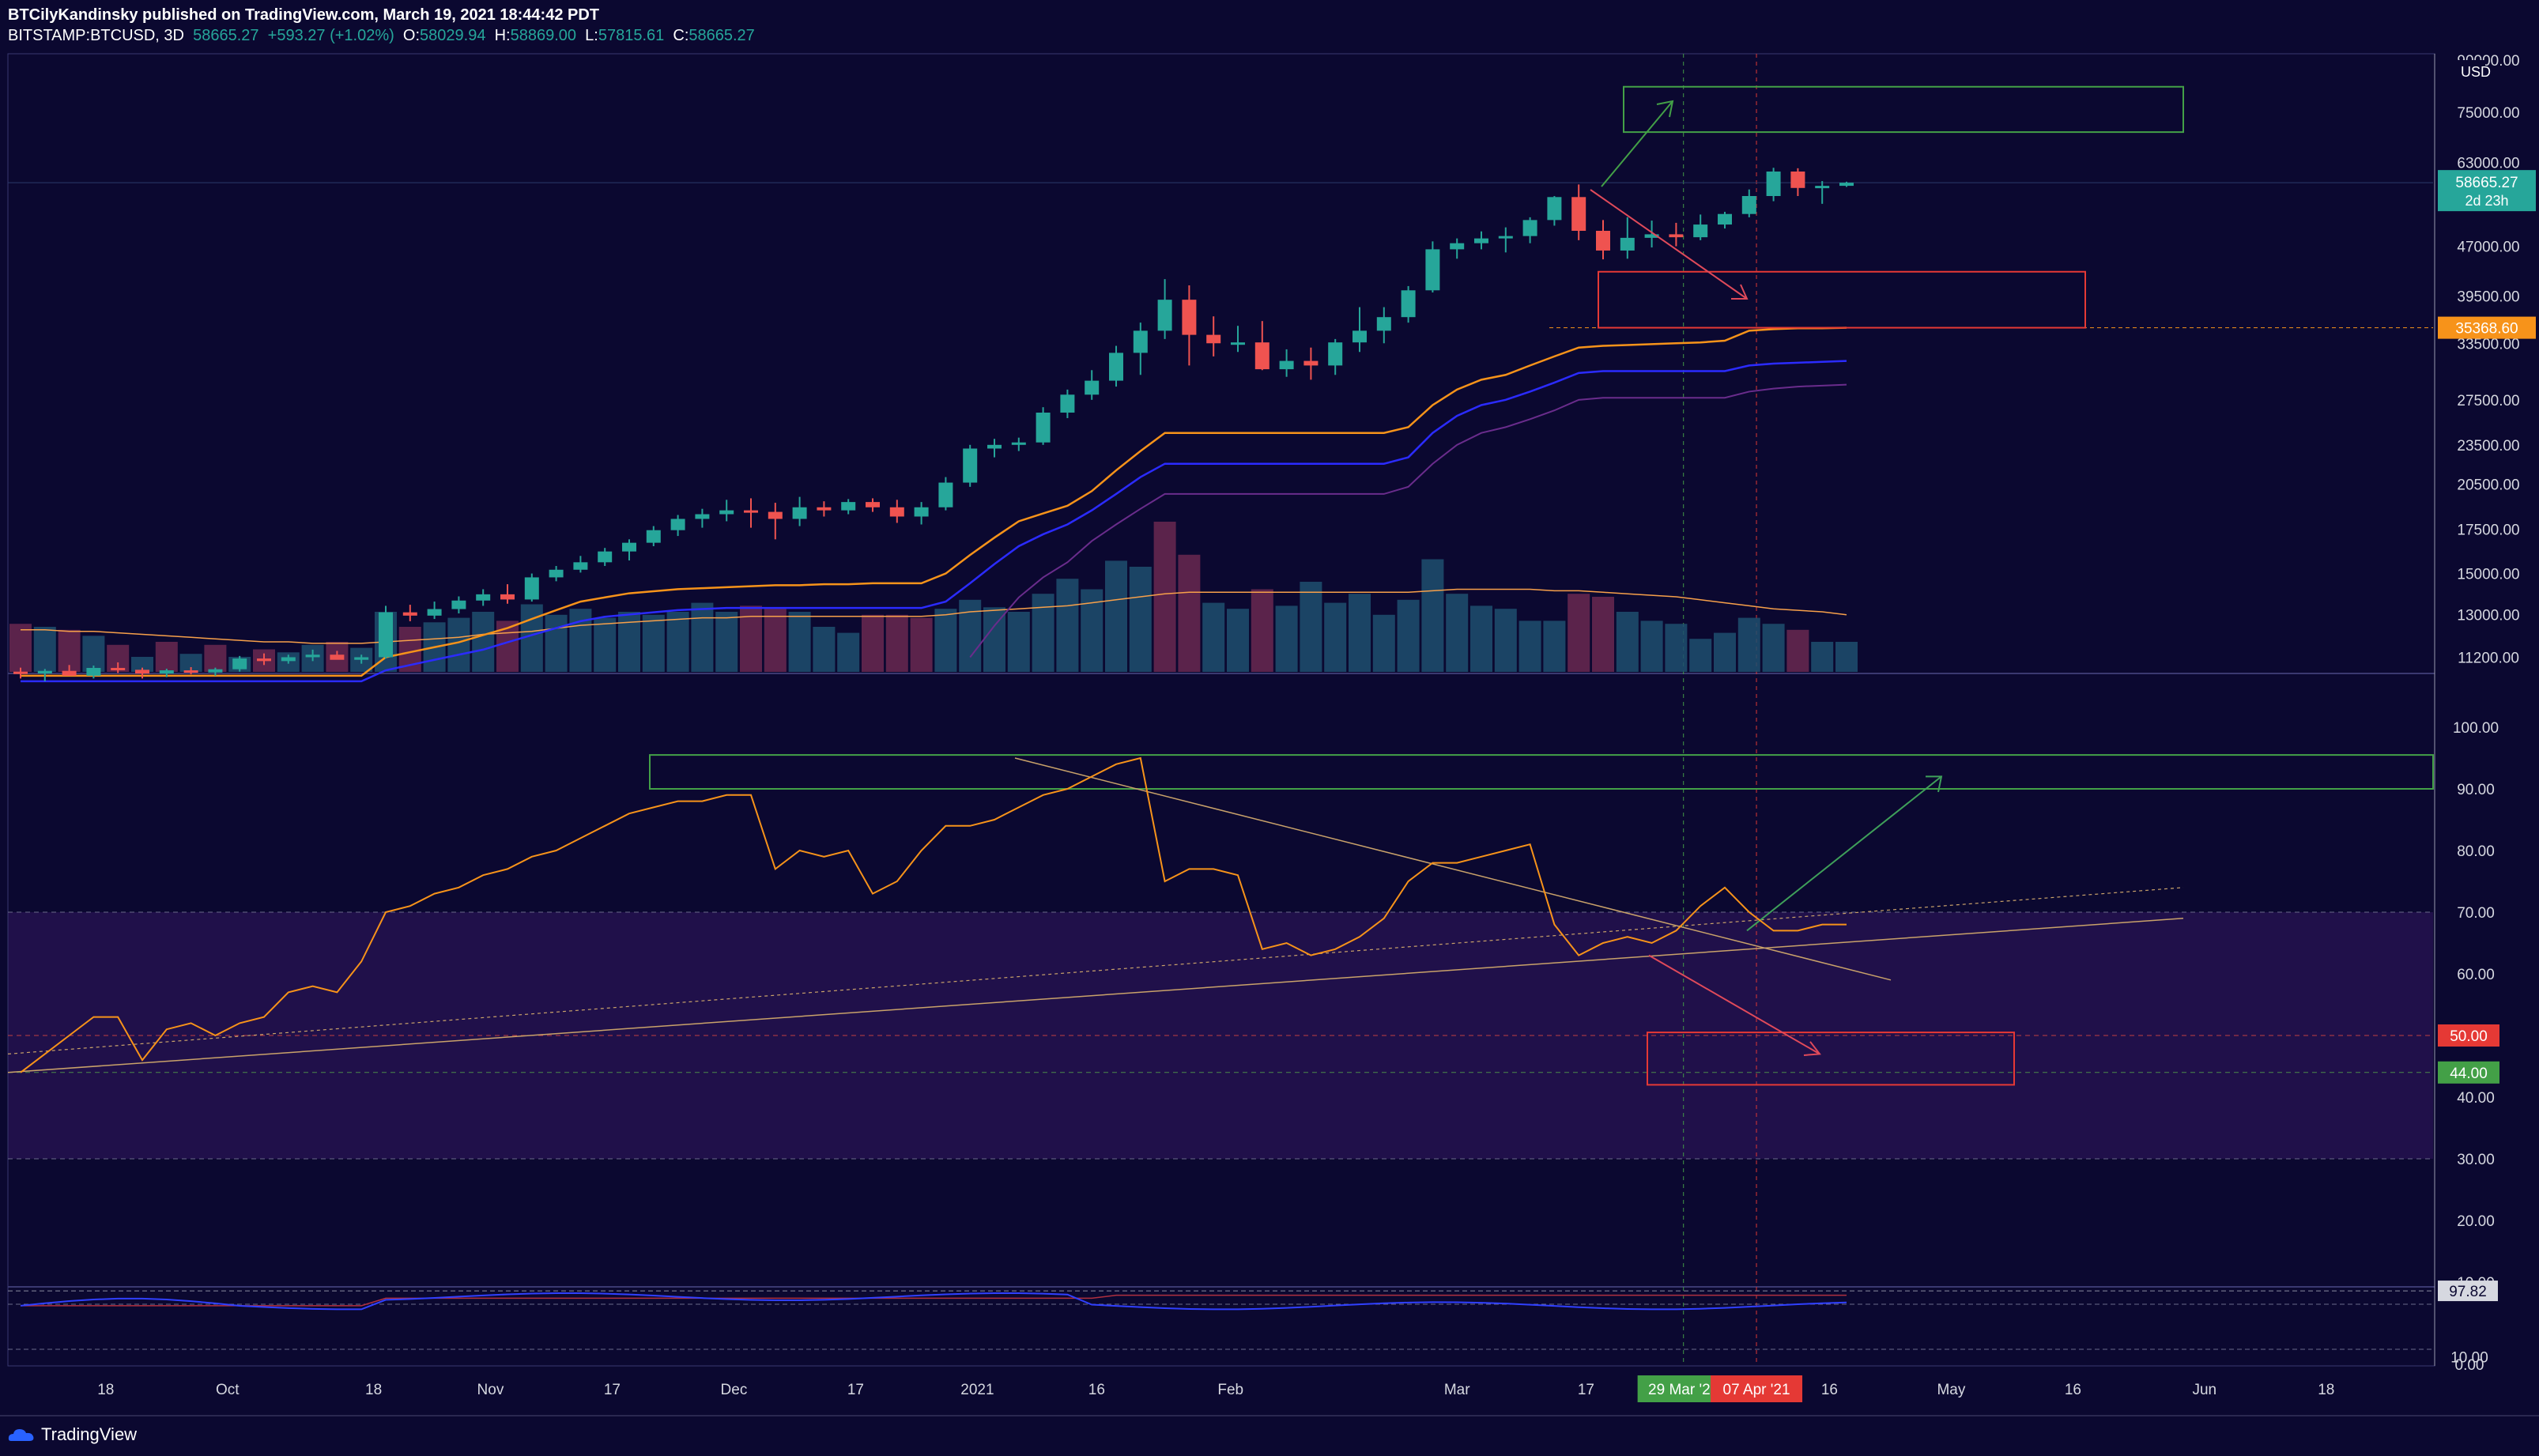 Image resolution: width=2539 pixels, height=1456 pixels. What do you see at coordinates (1812, 1048) in the screenshot?
I see `rsi-bear-arrowhead` at bounding box center [1812, 1048].